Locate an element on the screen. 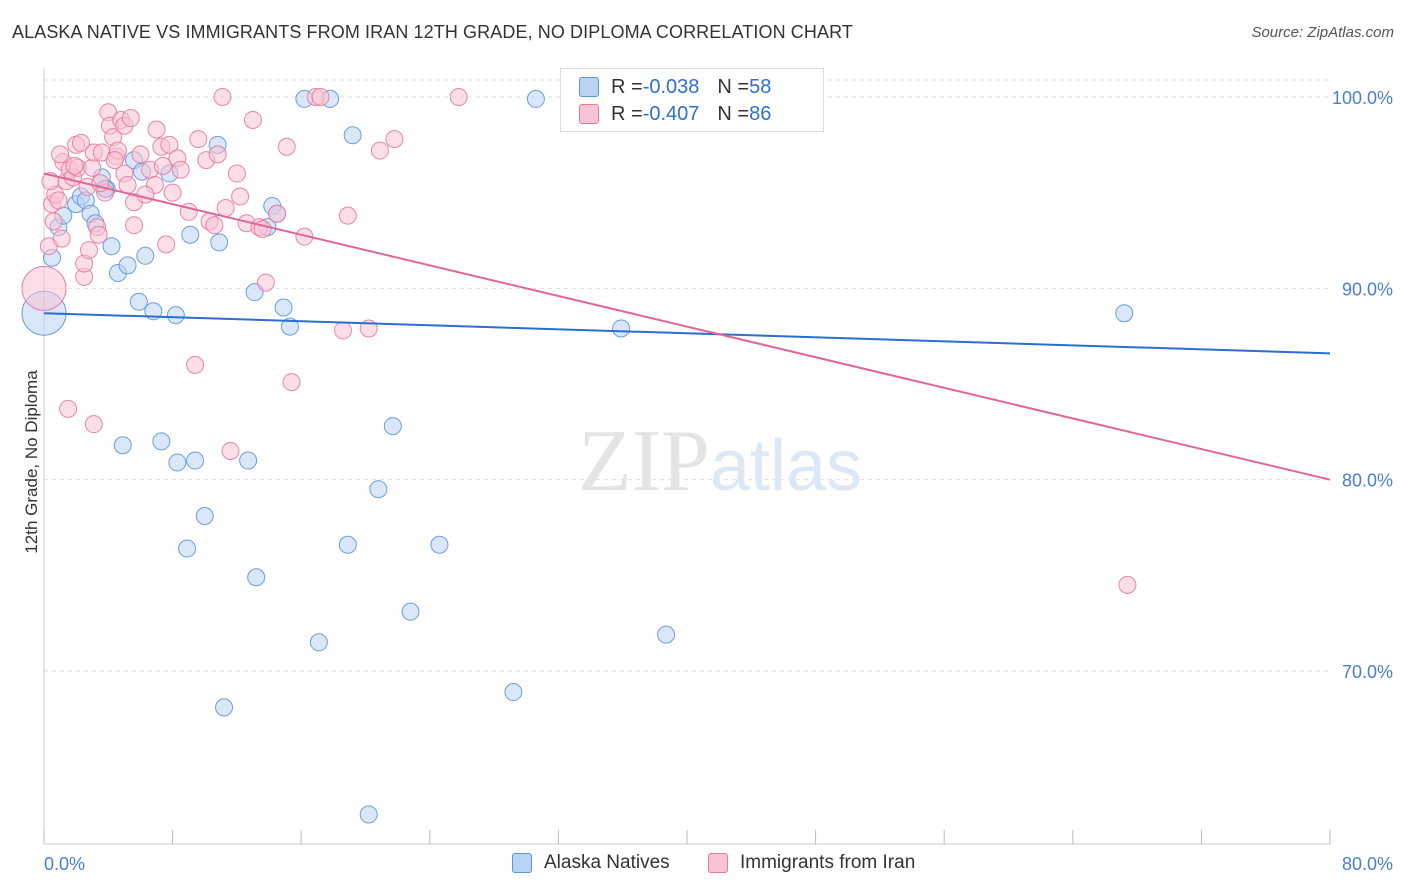 The height and width of the screenshot is (892, 1406). y-tick-label: 100.0% is located at coordinates (1362, 98).